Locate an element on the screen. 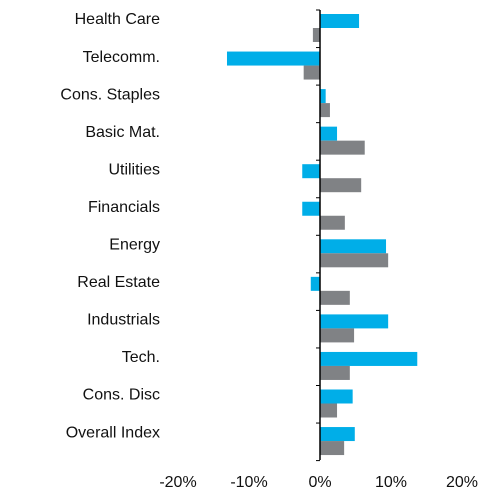 This screenshot has height=492, width=490. x-tick-label: -10% is located at coordinates (248, 482).